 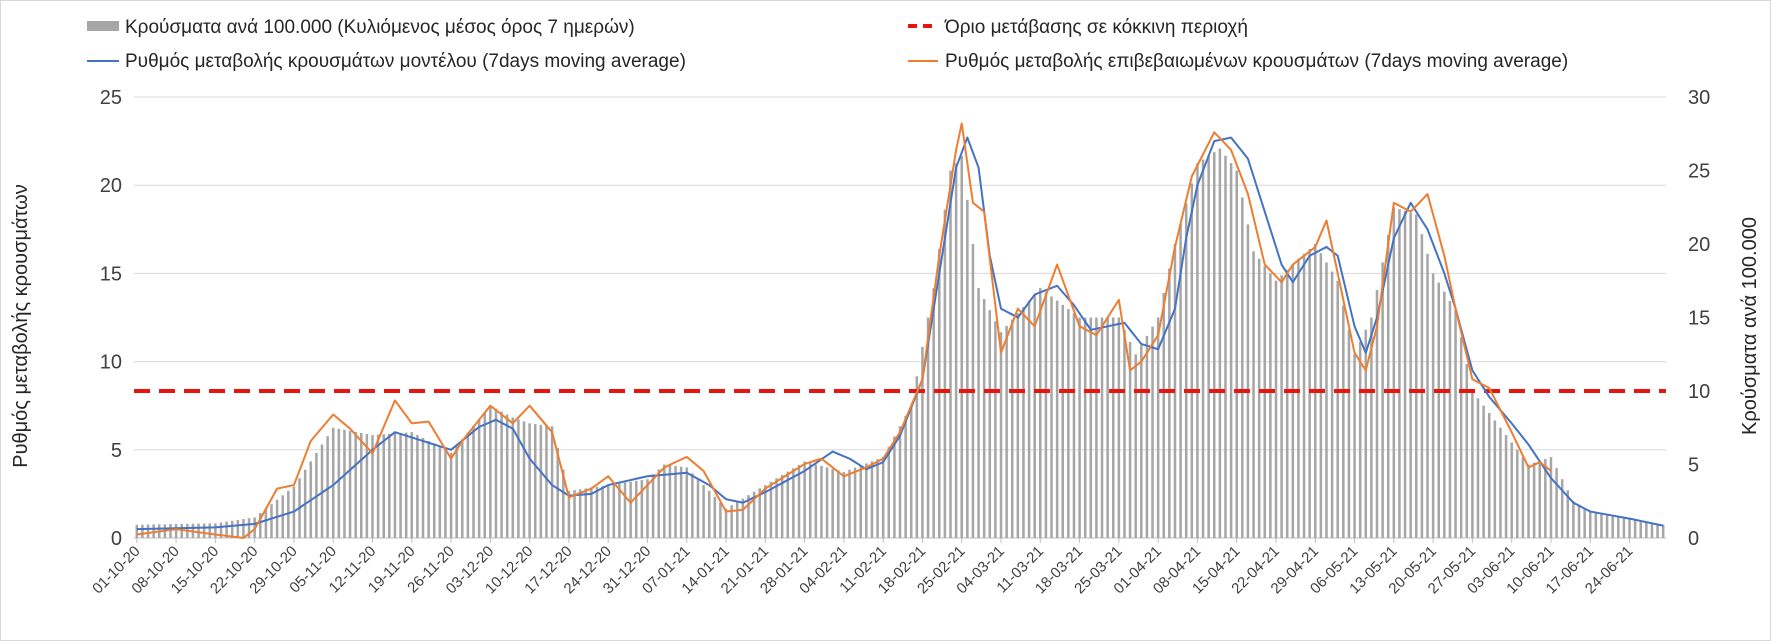 I want to click on y-left-tick-label: 10, so click(x=111, y=363).